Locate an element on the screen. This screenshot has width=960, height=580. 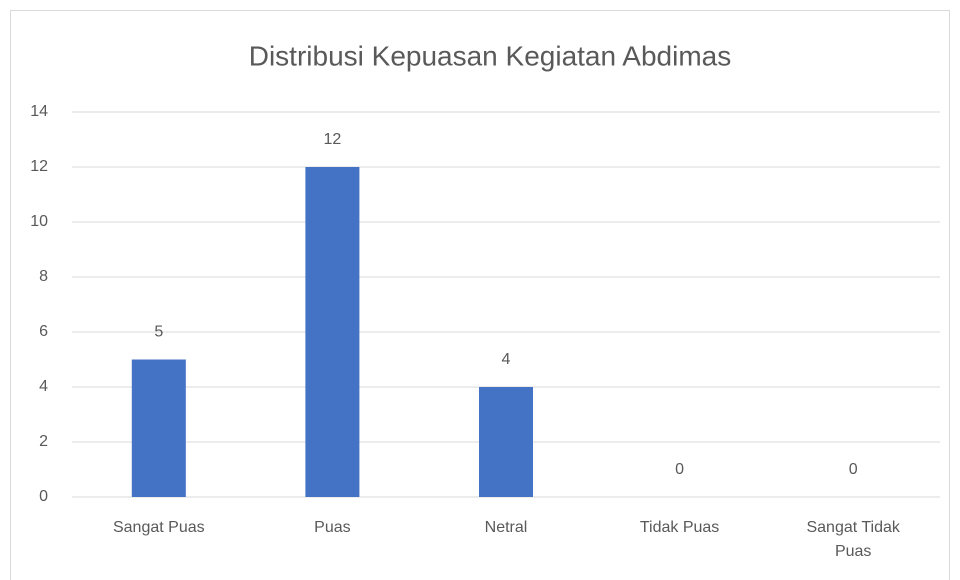
y-tick-label: 8 is located at coordinates (43, 276).